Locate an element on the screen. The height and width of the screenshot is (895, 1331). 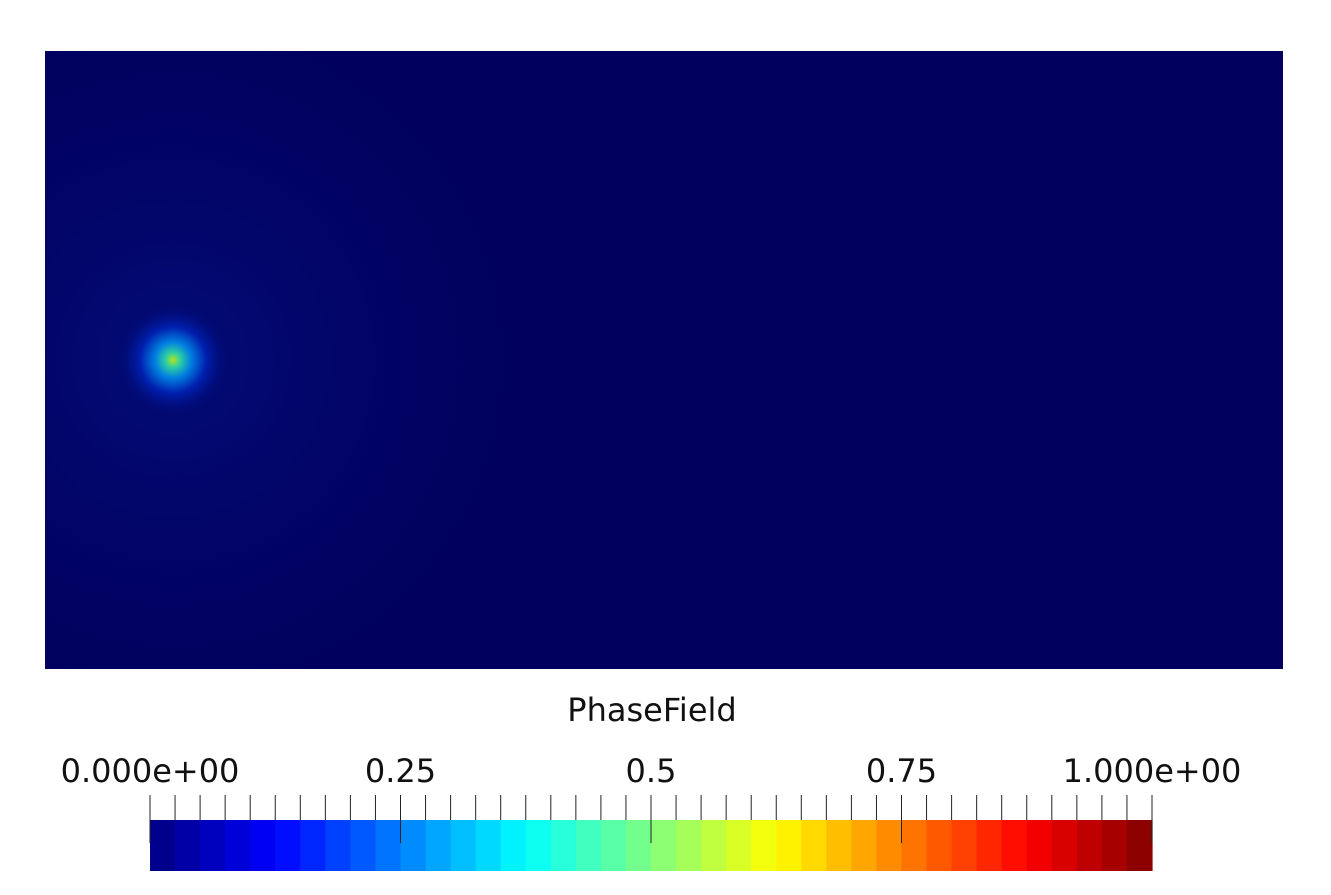
tick-label: 1.000e+00 is located at coordinates (1152, 771).